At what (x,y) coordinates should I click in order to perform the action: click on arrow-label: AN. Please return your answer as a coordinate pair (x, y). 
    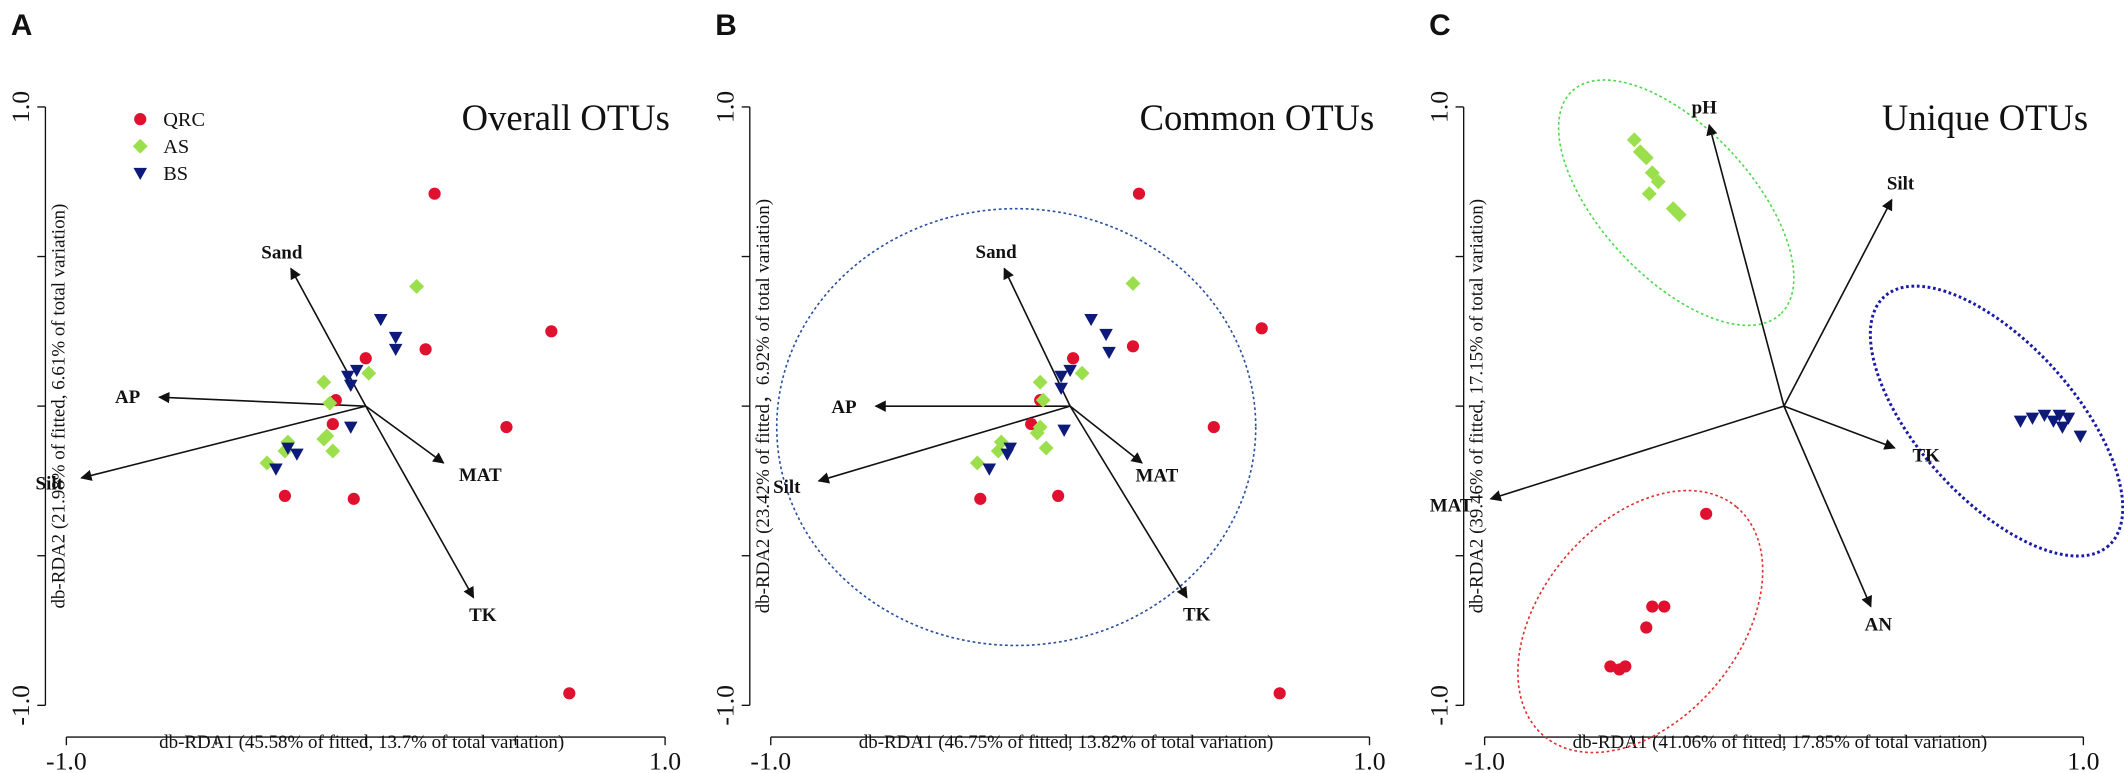
    Looking at the image, I should click on (1879, 625).